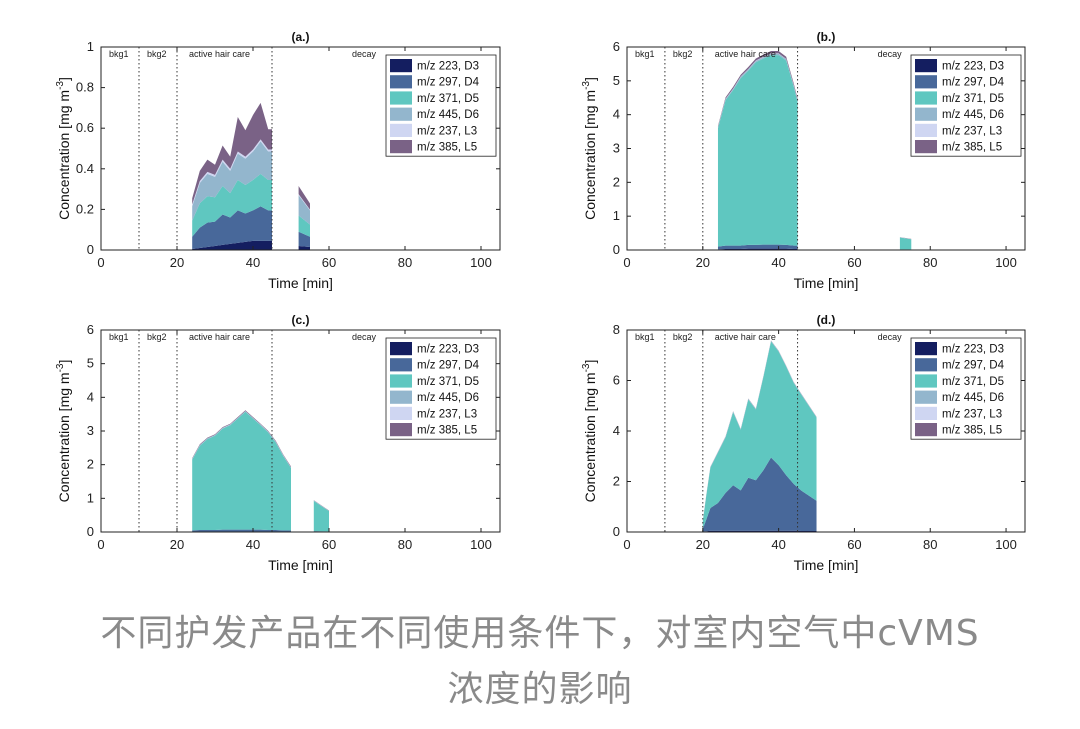 This screenshot has height=729, width=1080. What do you see at coordinates (85, 127) in the screenshot?
I see `y-tick-label: 0.6` at bounding box center [85, 127].